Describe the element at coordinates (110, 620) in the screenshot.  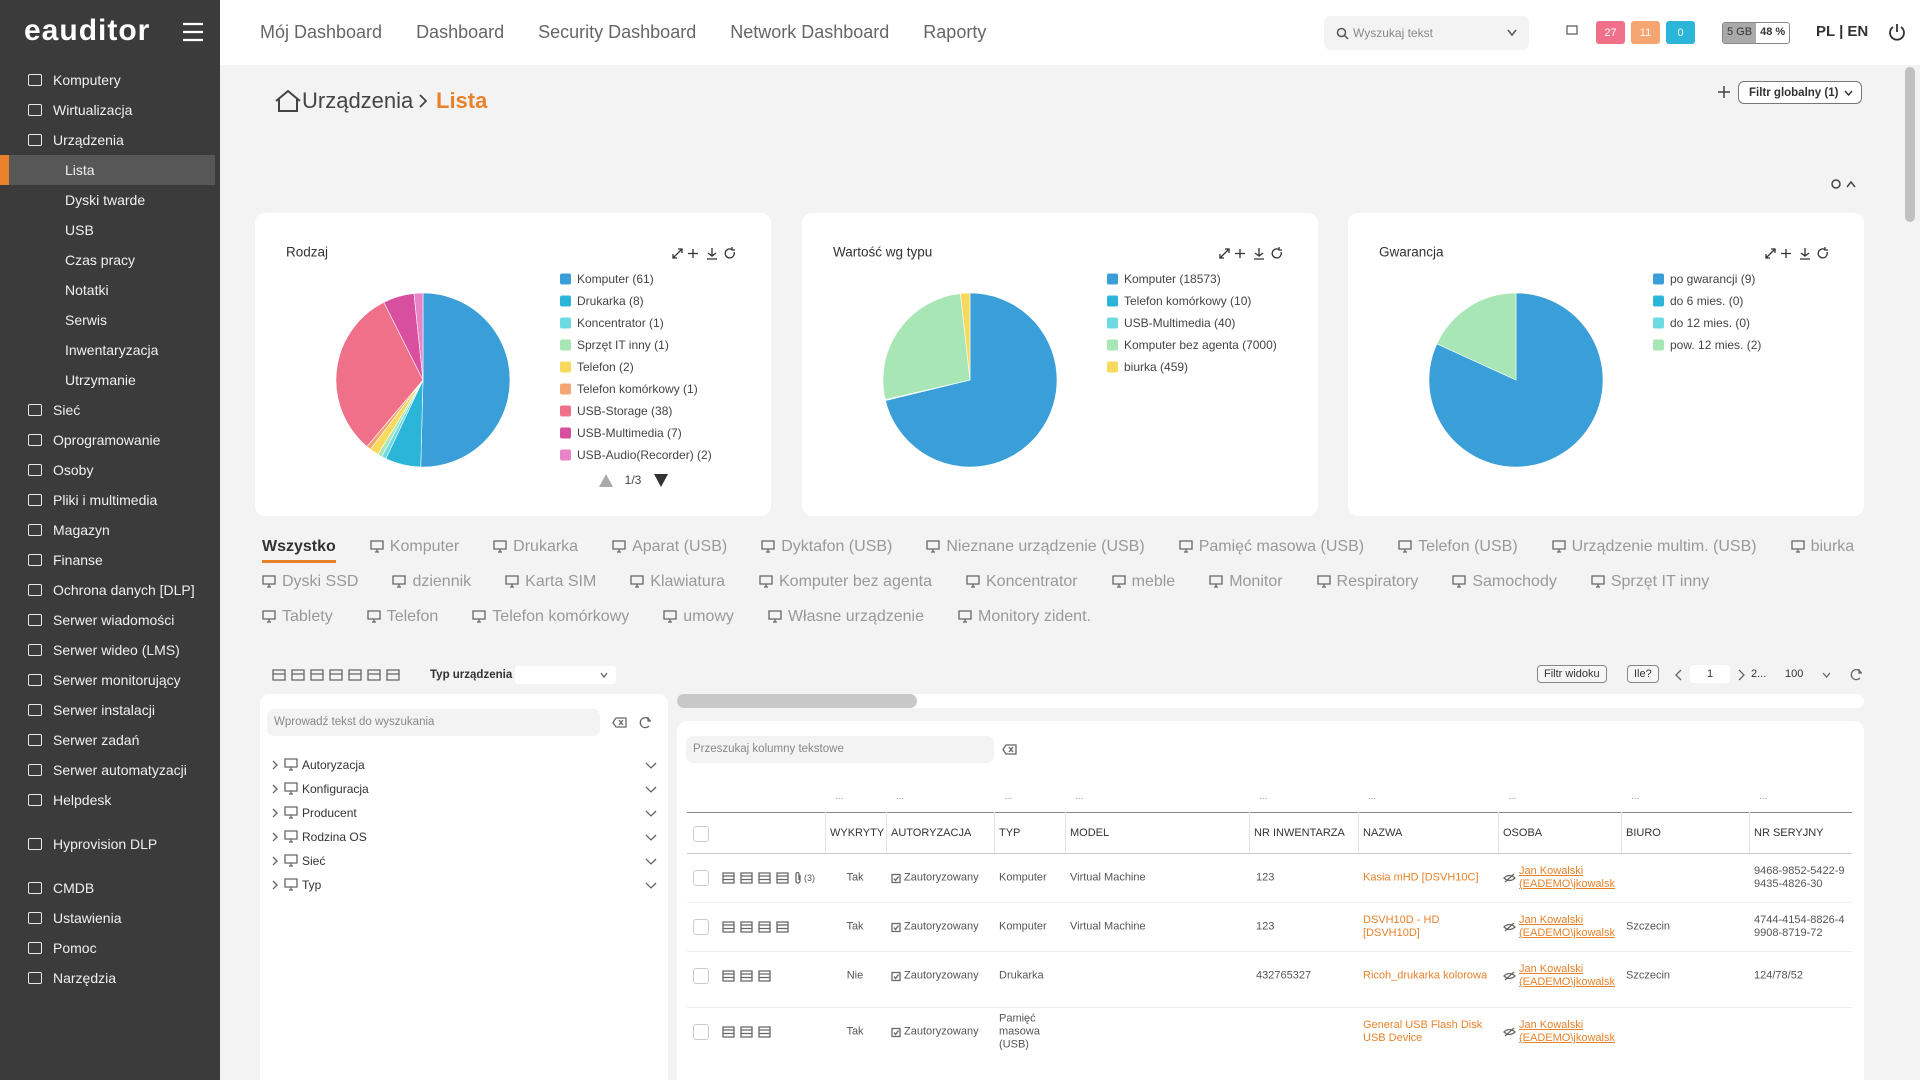
I see `menu-item: Serwer wiadomości` at that location.